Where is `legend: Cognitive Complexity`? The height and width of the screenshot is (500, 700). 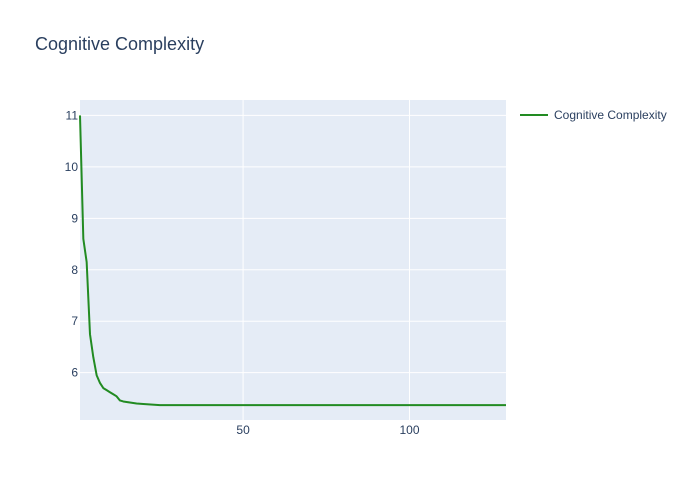 legend: Cognitive Complexity is located at coordinates (593, 115).